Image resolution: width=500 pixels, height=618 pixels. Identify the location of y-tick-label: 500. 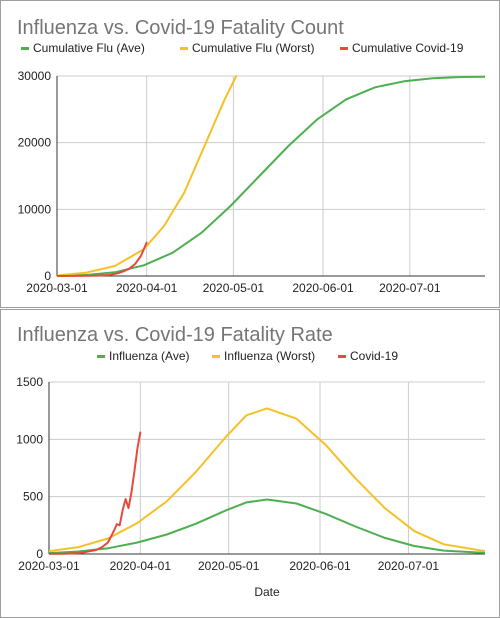
(33, 497).